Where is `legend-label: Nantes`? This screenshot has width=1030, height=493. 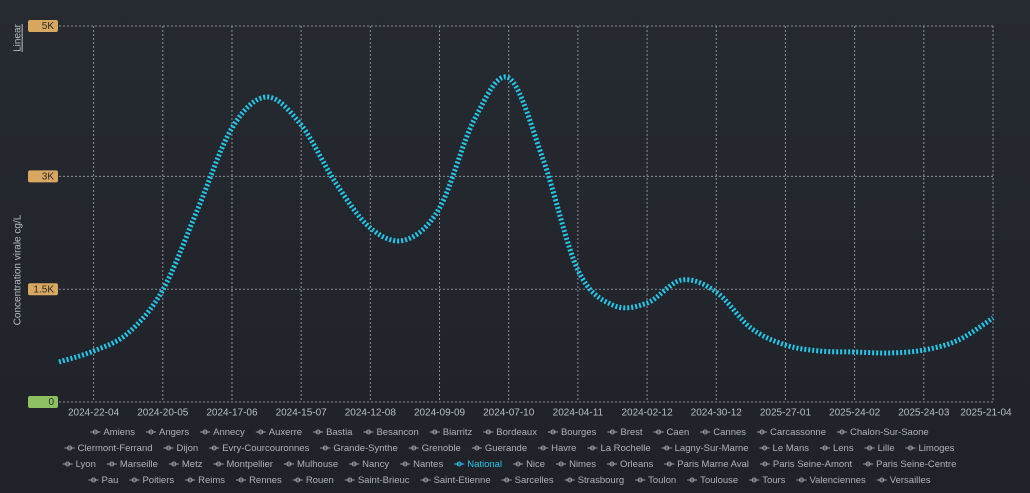 legend-label: Nantes is located at coordinates (428, 464).